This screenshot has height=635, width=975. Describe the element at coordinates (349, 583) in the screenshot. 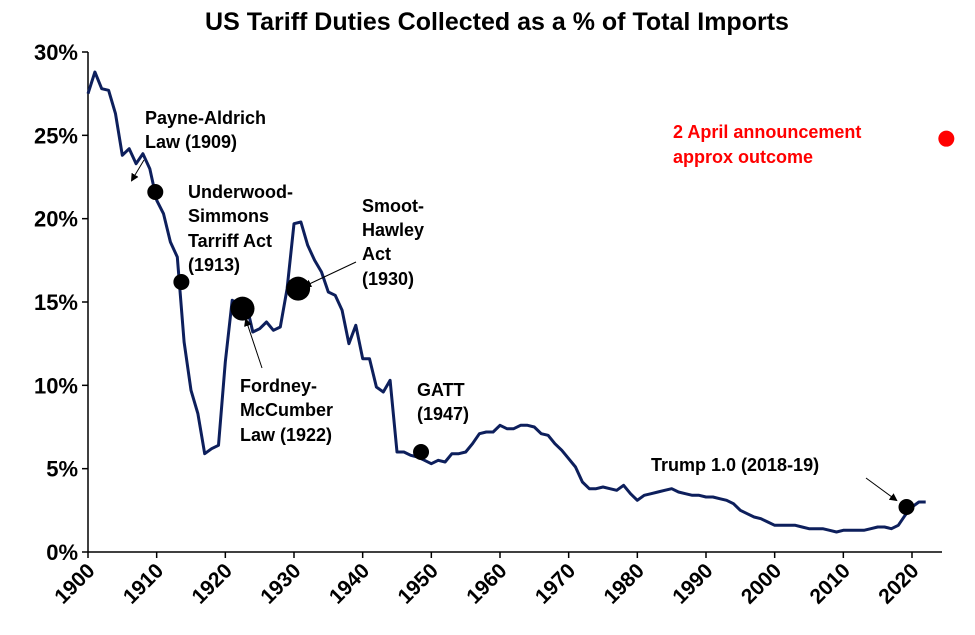

I see `x-tick-label: 1940` at that location.